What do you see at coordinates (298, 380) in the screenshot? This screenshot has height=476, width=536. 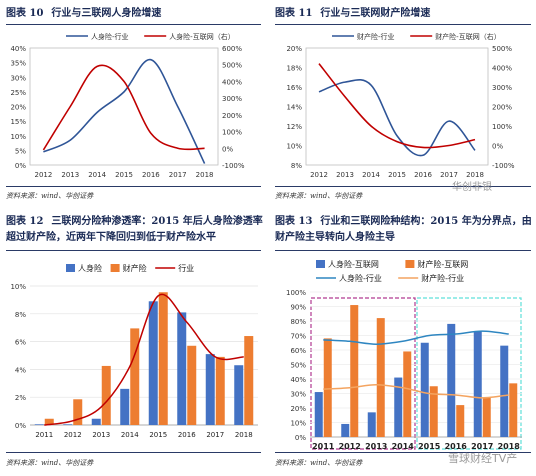 I see `y-tick-label: 40%` at bounding box center [298, 380].